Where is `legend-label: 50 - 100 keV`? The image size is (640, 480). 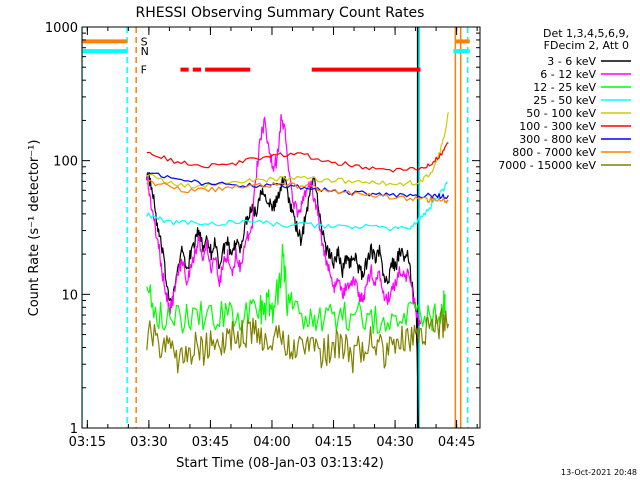 legend-label: 50 - 100 keV is located at coordinates (561, 113).